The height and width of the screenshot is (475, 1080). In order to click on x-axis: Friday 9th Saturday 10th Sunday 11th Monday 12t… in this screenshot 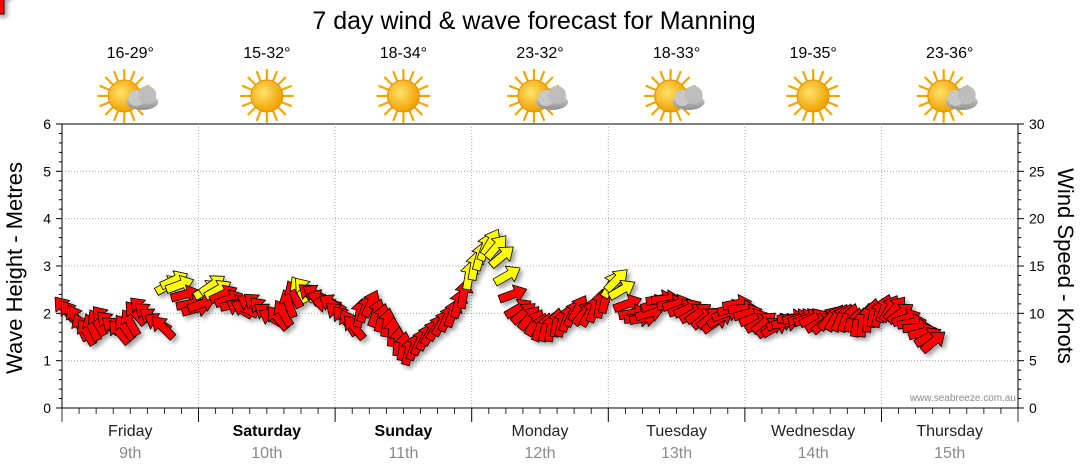, I will do `click(540, 435)`.